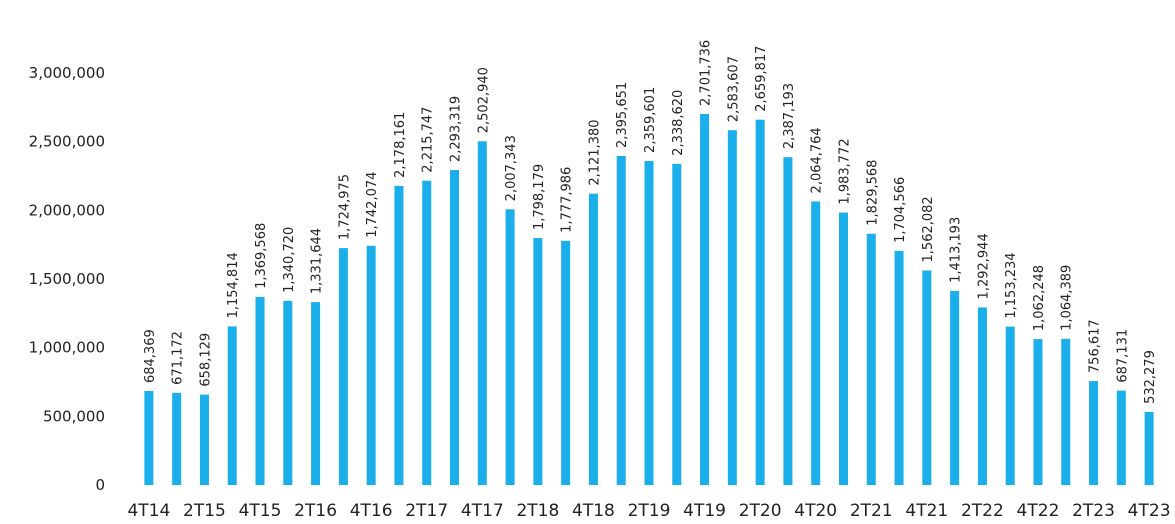  Describe the element at coordinates (817, 160) in the screenshot. I see `data-label: 2,064,764` at that location.